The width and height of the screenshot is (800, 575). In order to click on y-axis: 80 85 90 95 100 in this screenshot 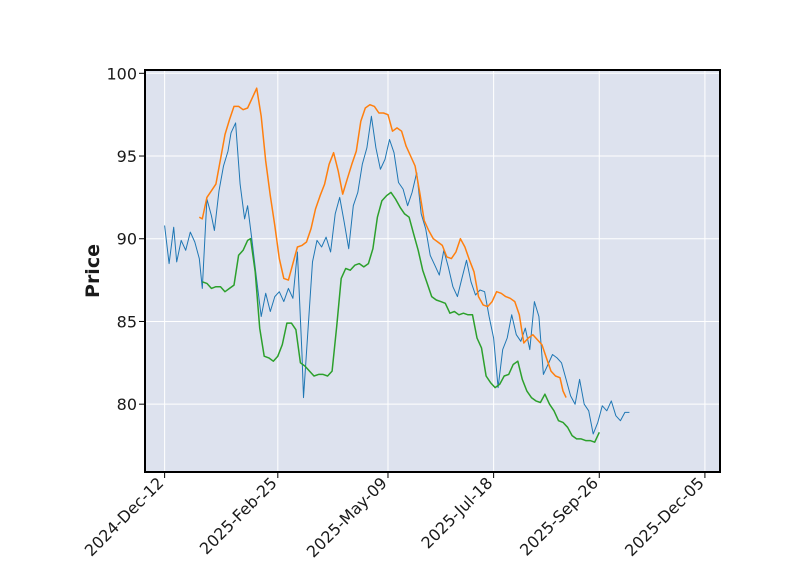, I will do `click(125, 239)`.